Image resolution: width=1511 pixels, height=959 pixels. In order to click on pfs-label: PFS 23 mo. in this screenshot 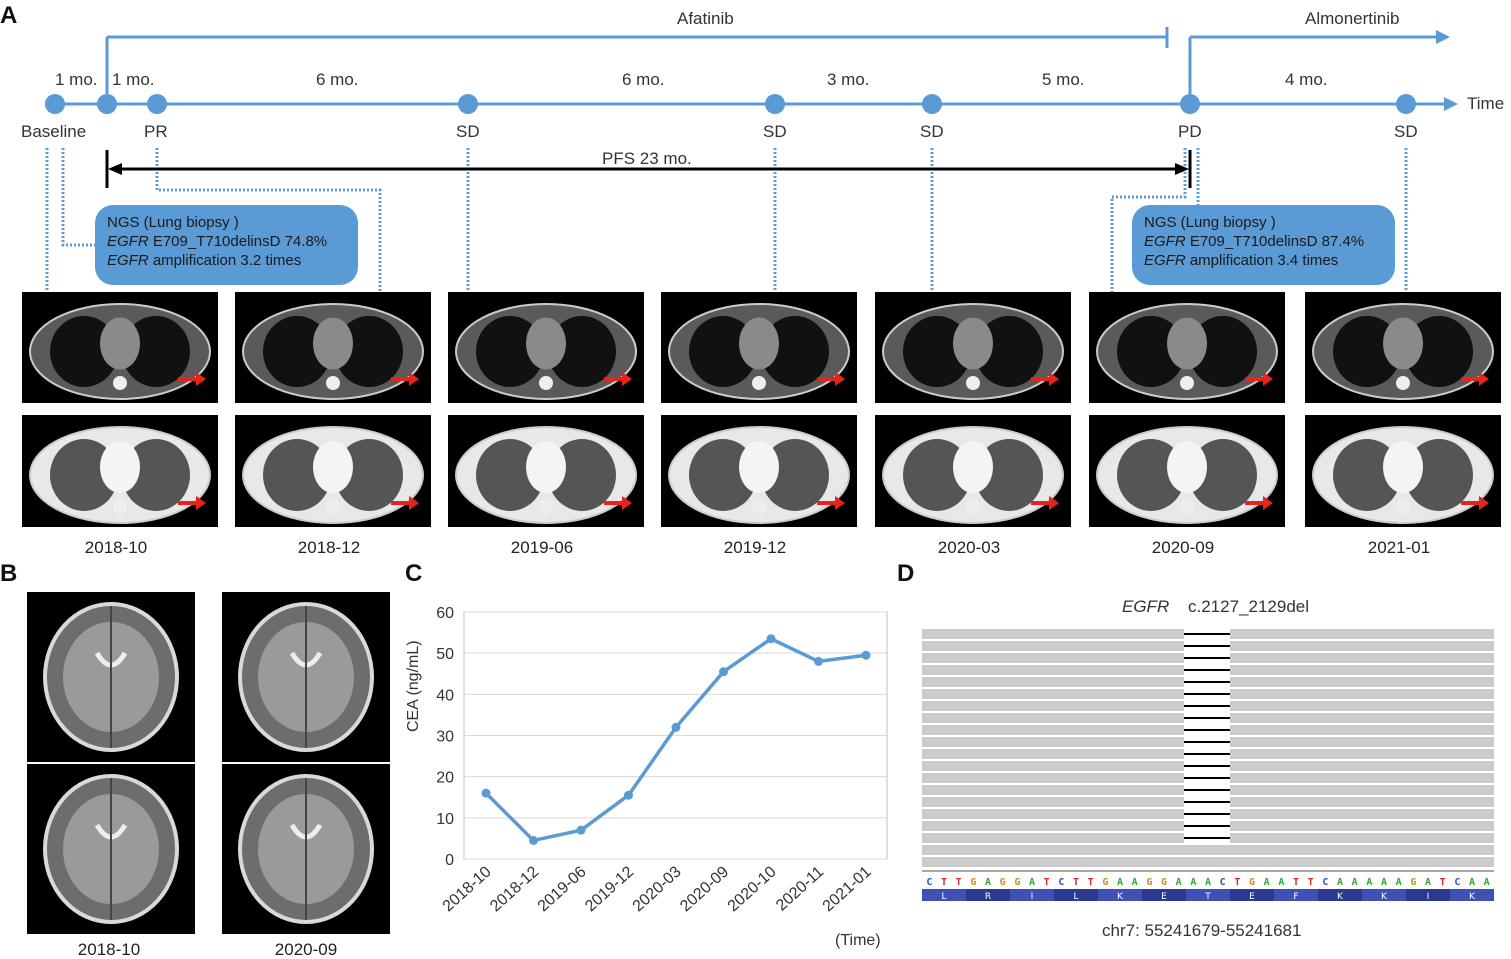, I will do `click(647, 158)`.